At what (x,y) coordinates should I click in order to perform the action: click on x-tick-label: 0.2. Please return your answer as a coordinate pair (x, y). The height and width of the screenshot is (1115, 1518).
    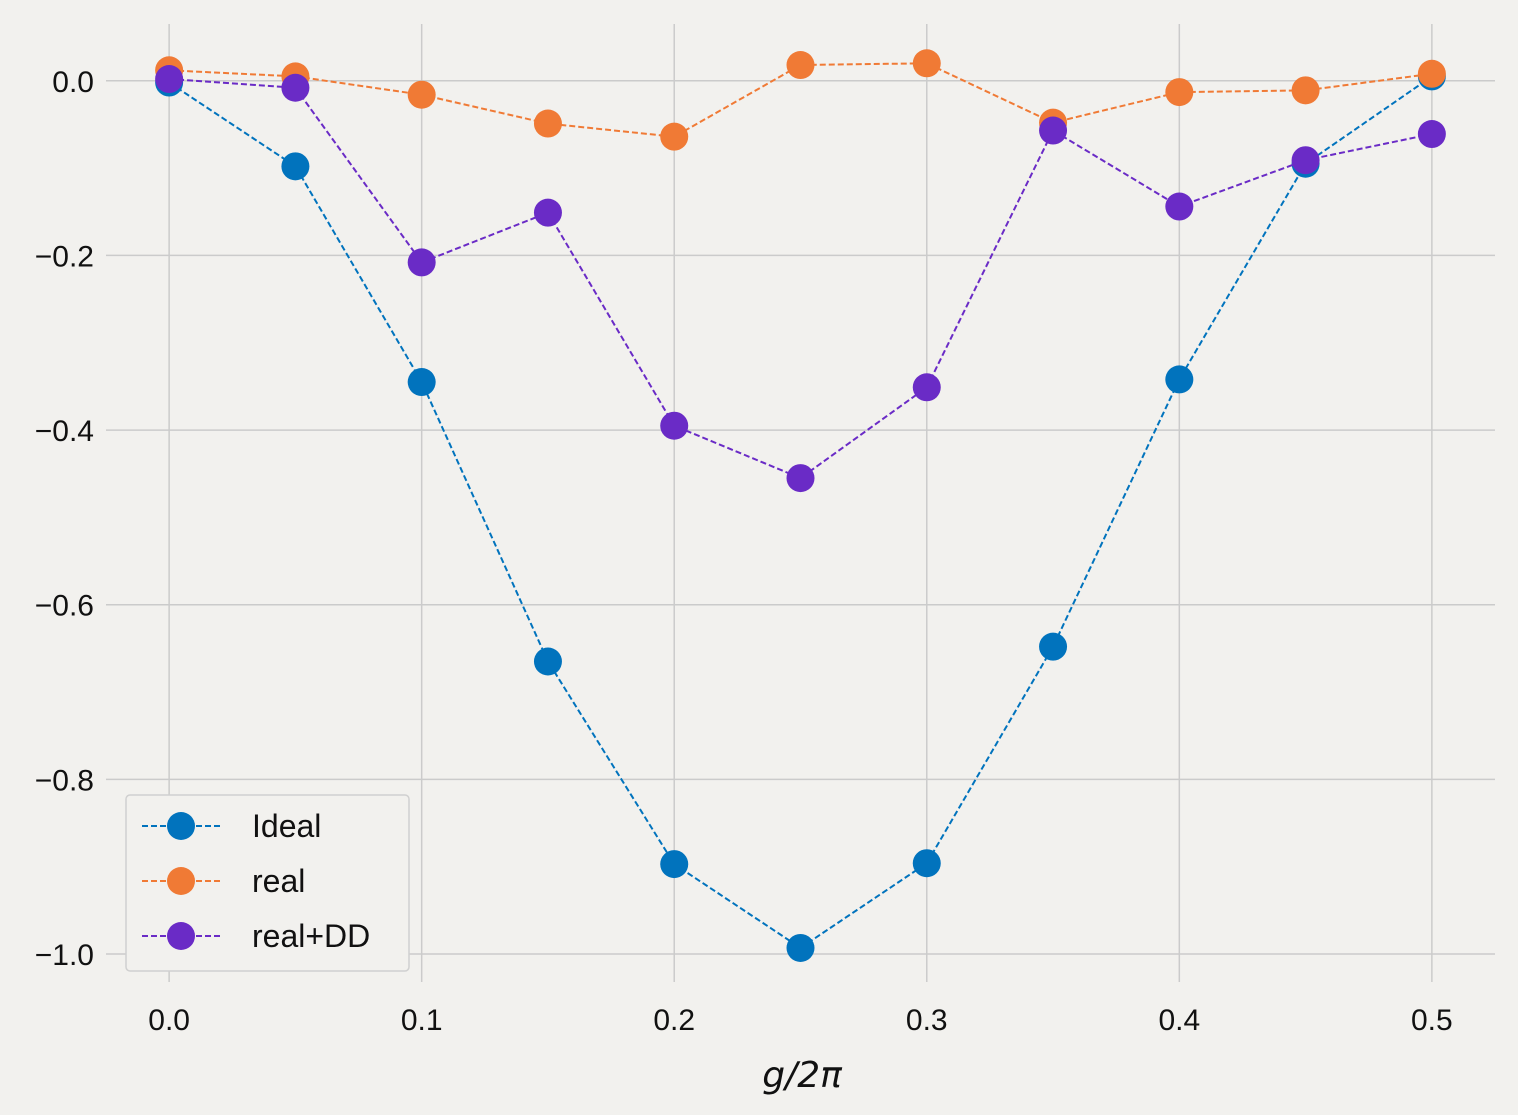
    Looking at the image, I should click on (674, 1020).